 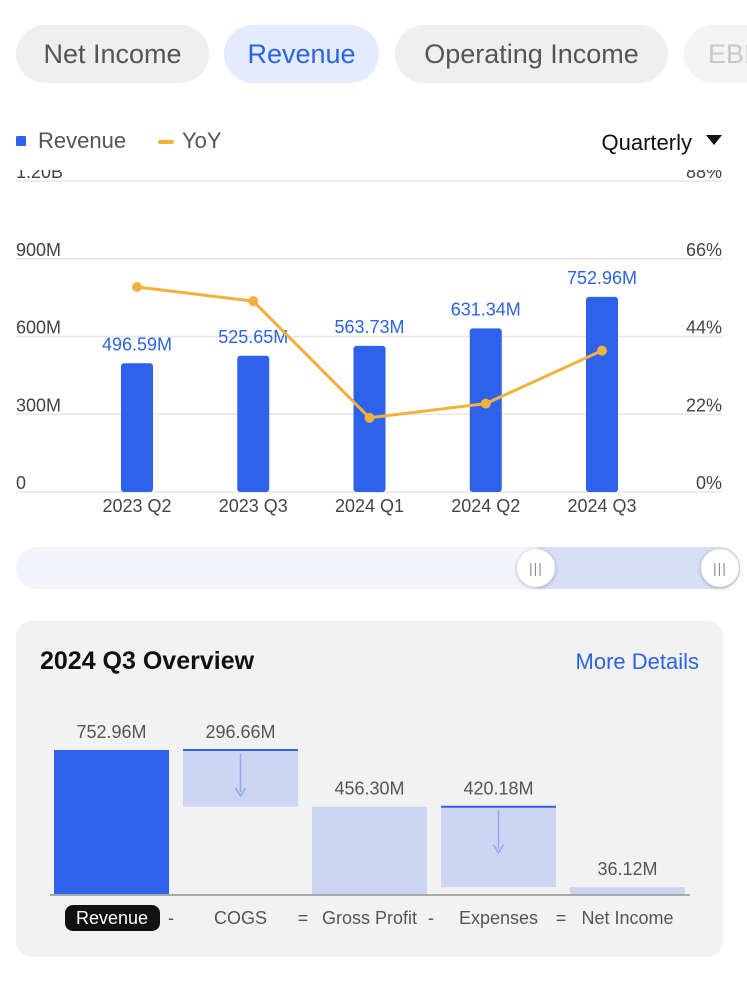 I want to click on tab-net-income: Net Income, so click(x=112, y=54).